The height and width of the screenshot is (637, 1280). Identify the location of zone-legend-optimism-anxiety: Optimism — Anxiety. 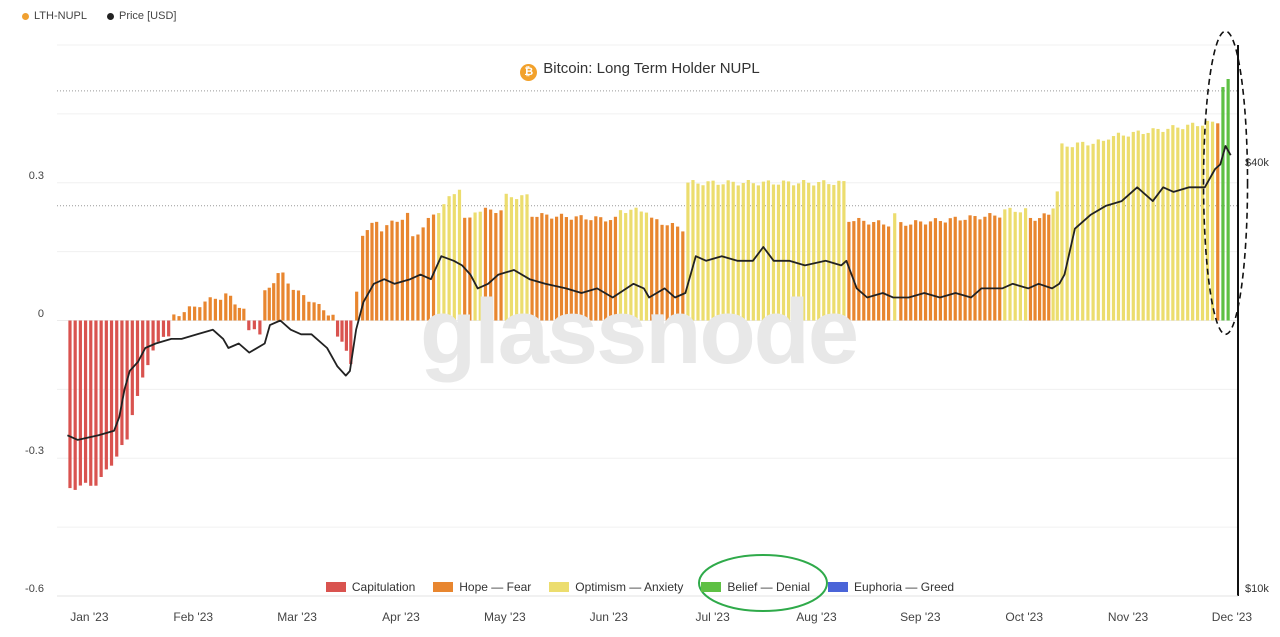
(616, 587).